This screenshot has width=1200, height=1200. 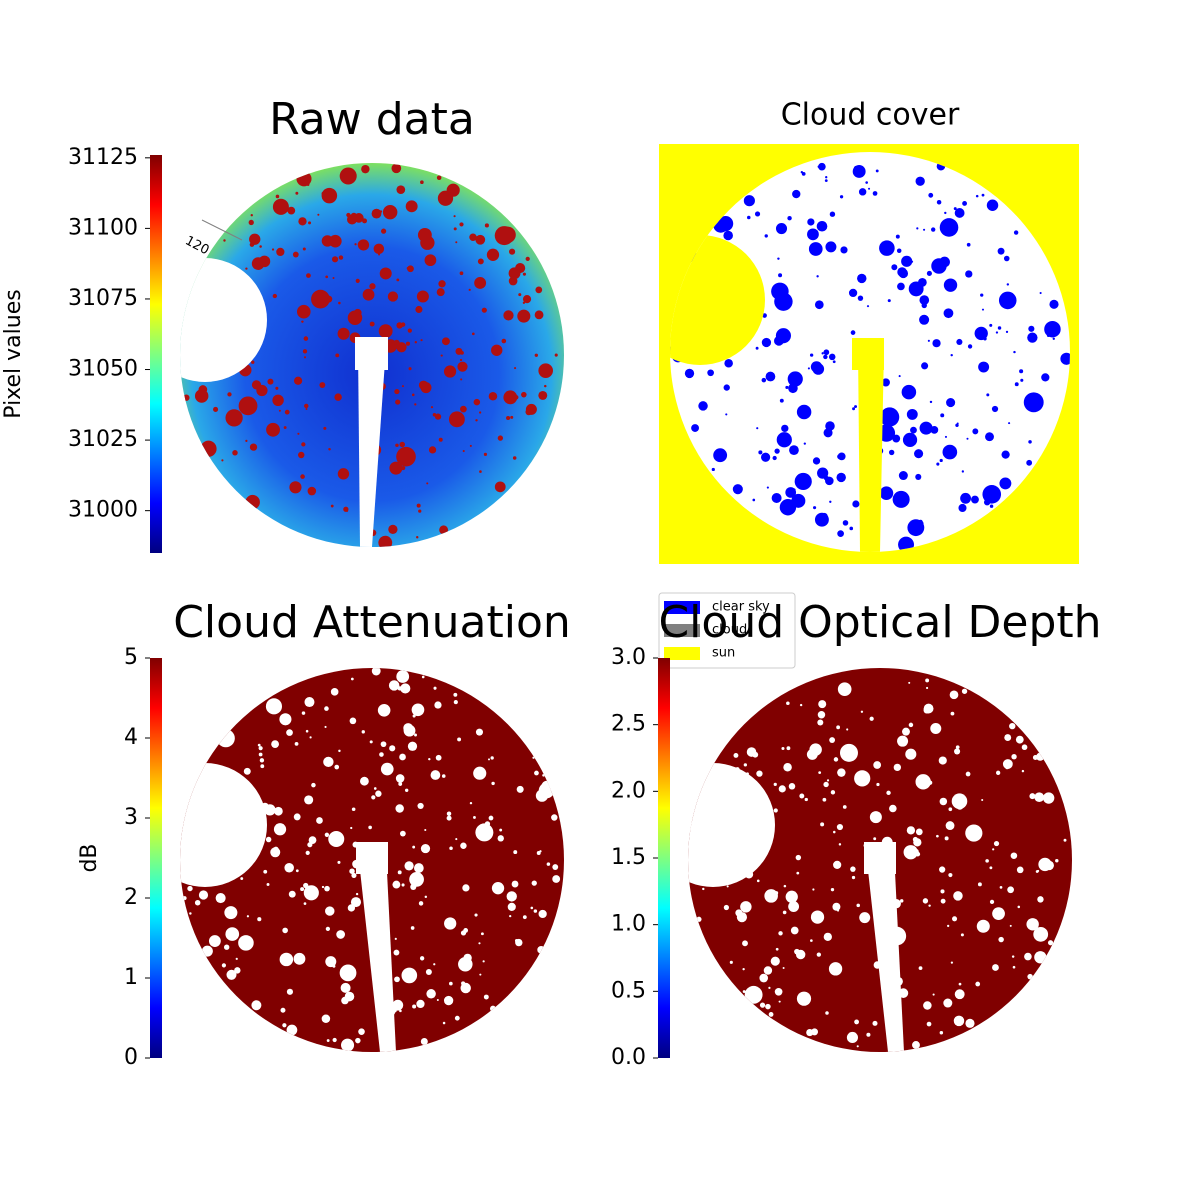 I want to click on colorbar-tick-label: 4, so click(x=131, y=737).